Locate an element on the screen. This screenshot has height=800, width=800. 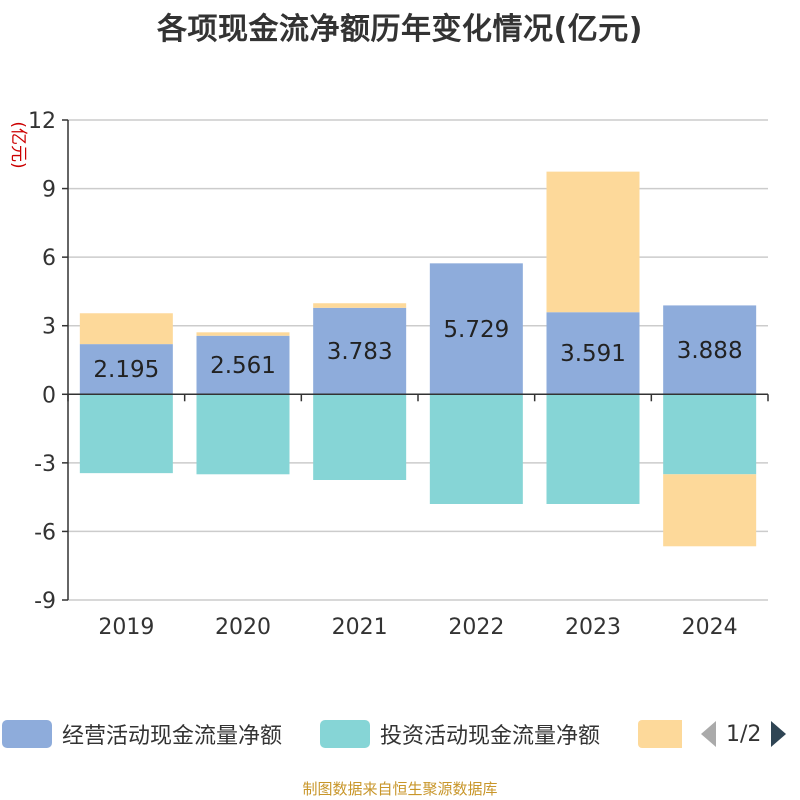
data-label-operating-2023: 3.591 is located at coordinates (593, 354).